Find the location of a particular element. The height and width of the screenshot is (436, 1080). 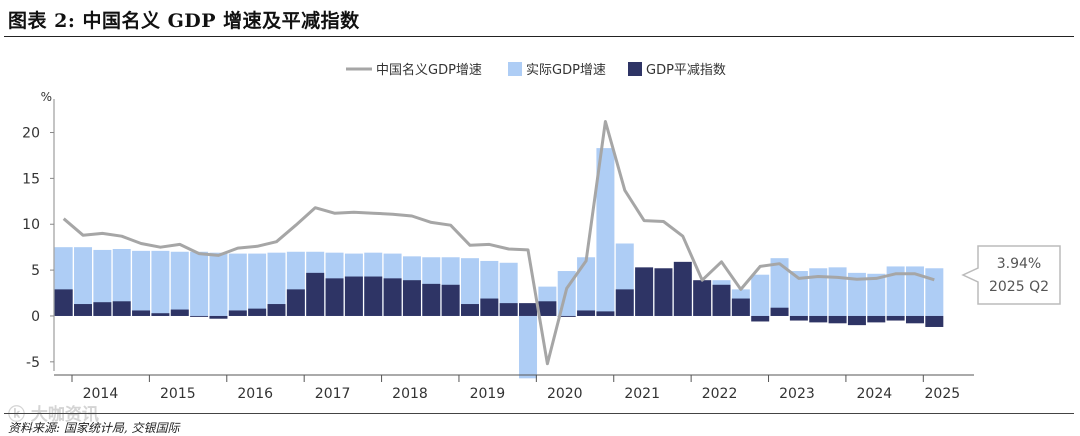

bar-deflator-2014Q1 is located at coordinates (63, 302).